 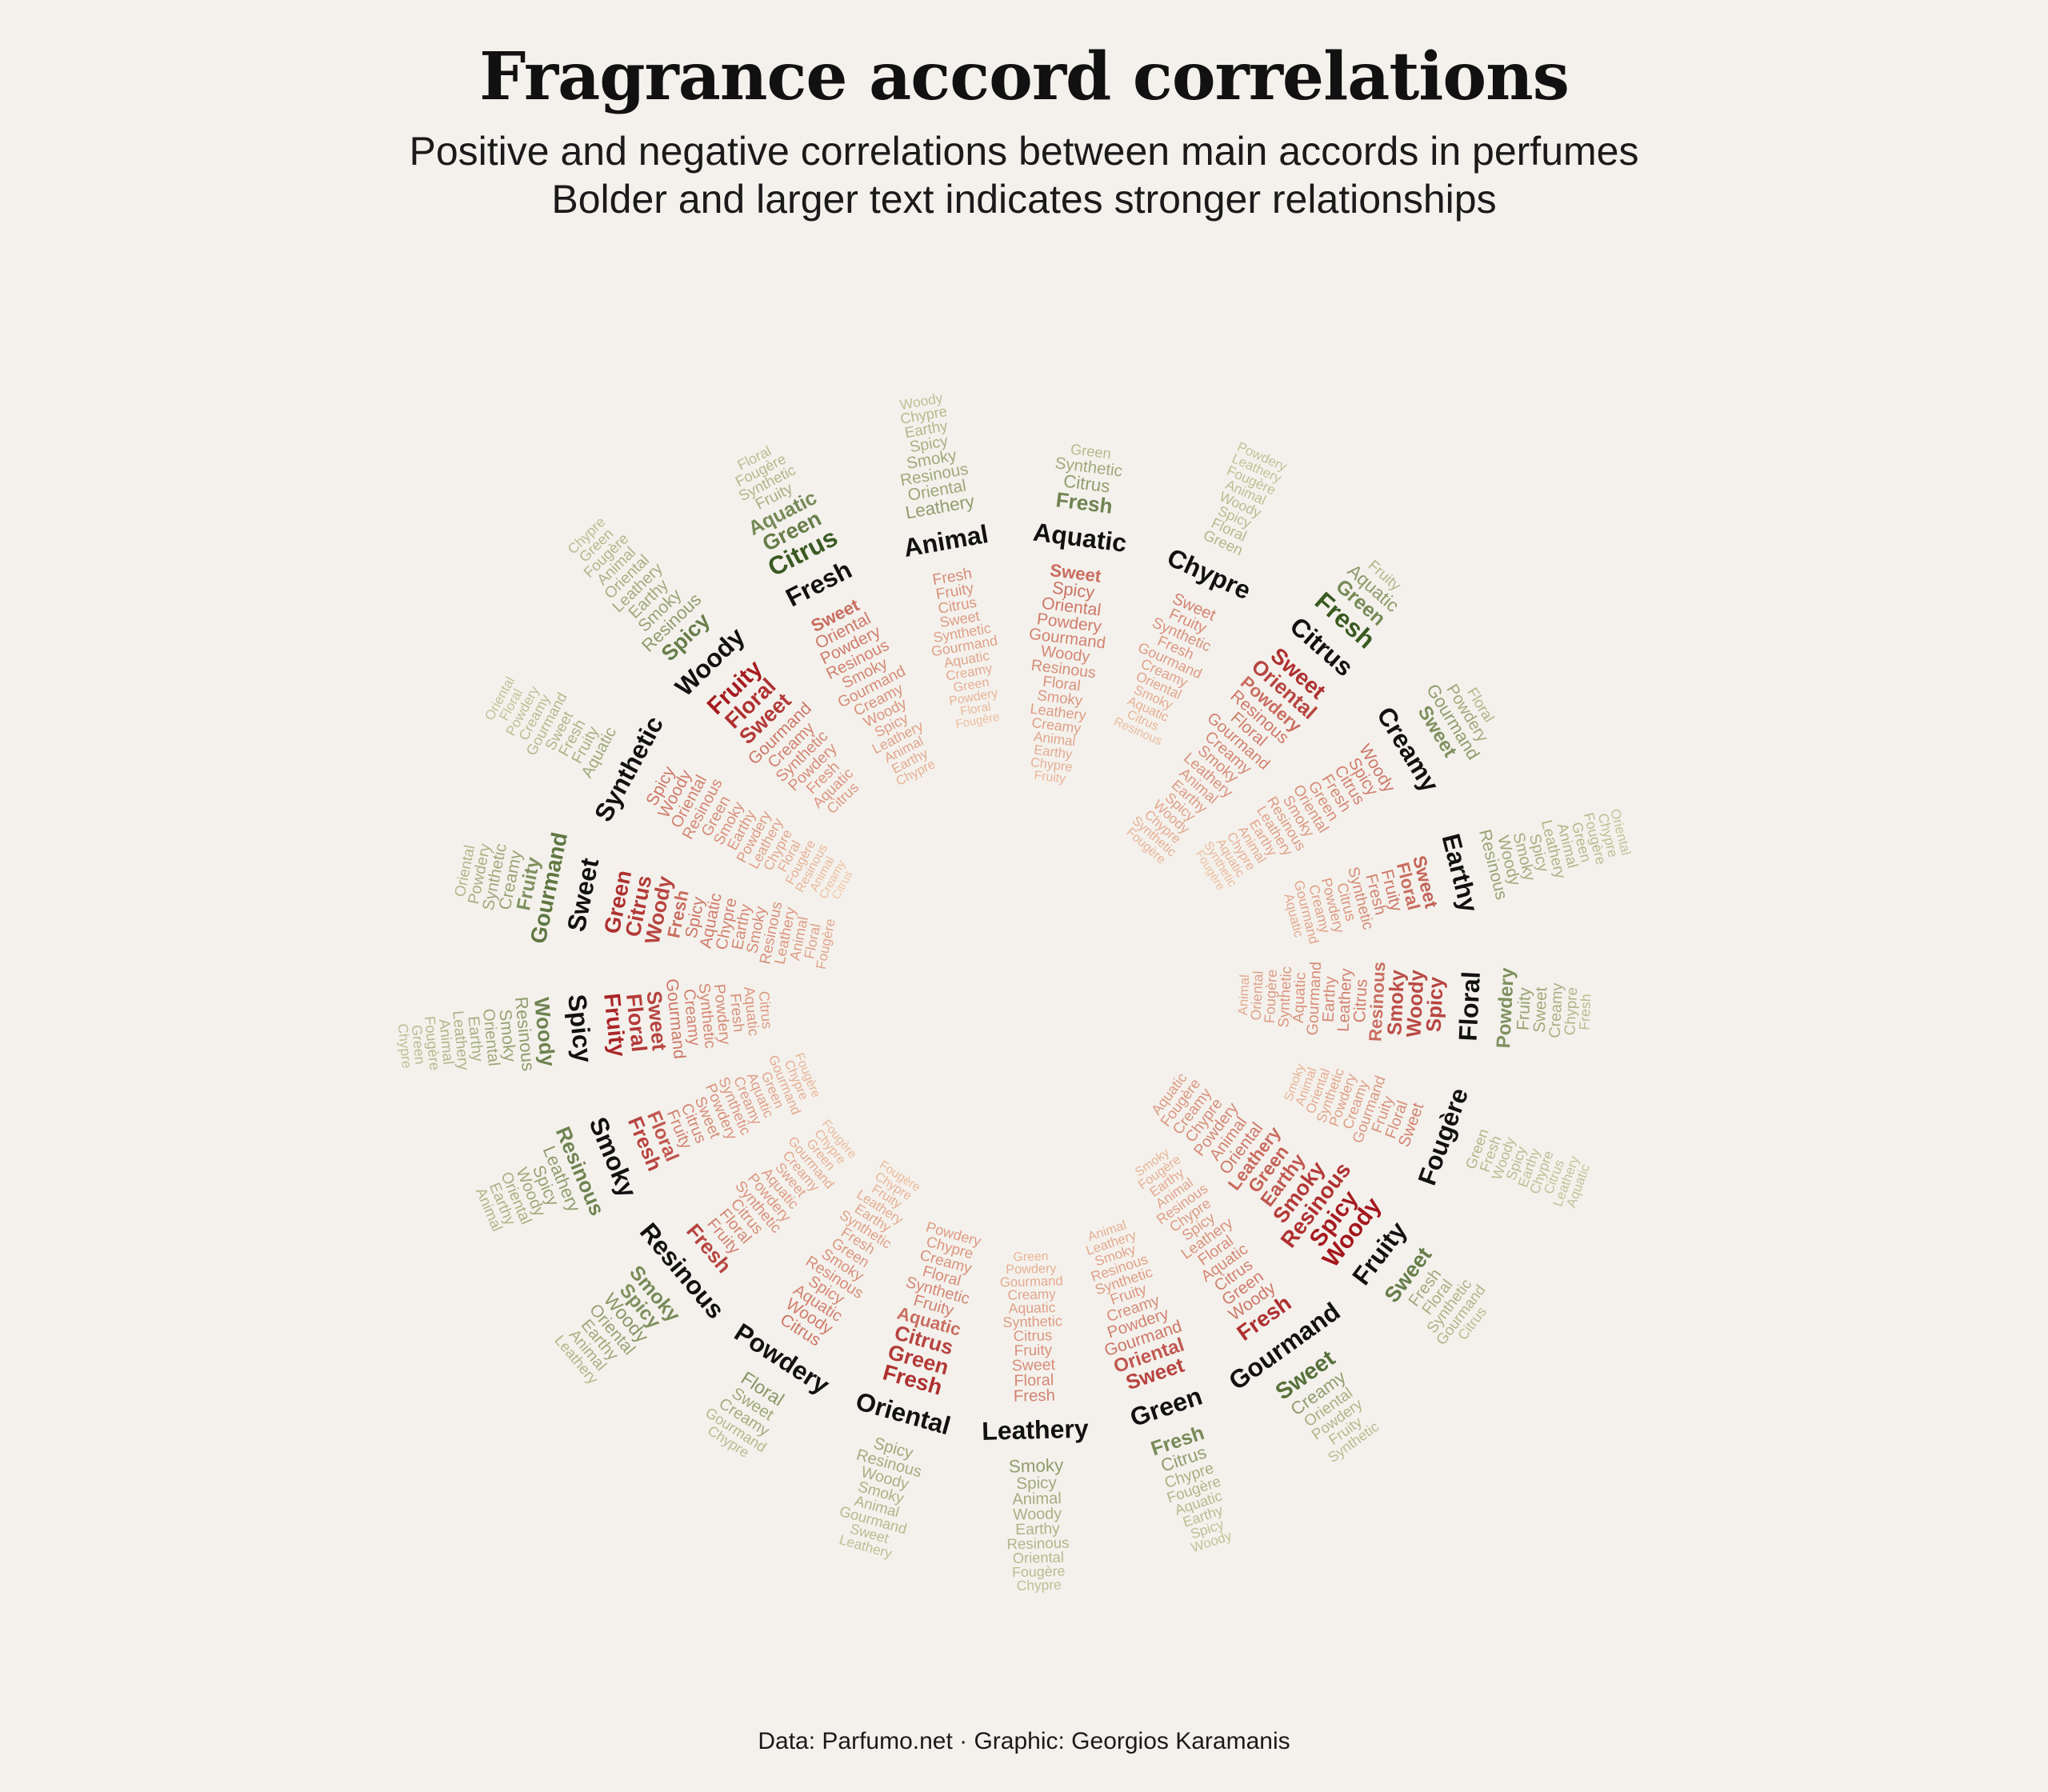 What do you see at coordinates (946, 540) in the screenshot?
I see `hub-label-animal: Animal` at bounding box center [946, 540].